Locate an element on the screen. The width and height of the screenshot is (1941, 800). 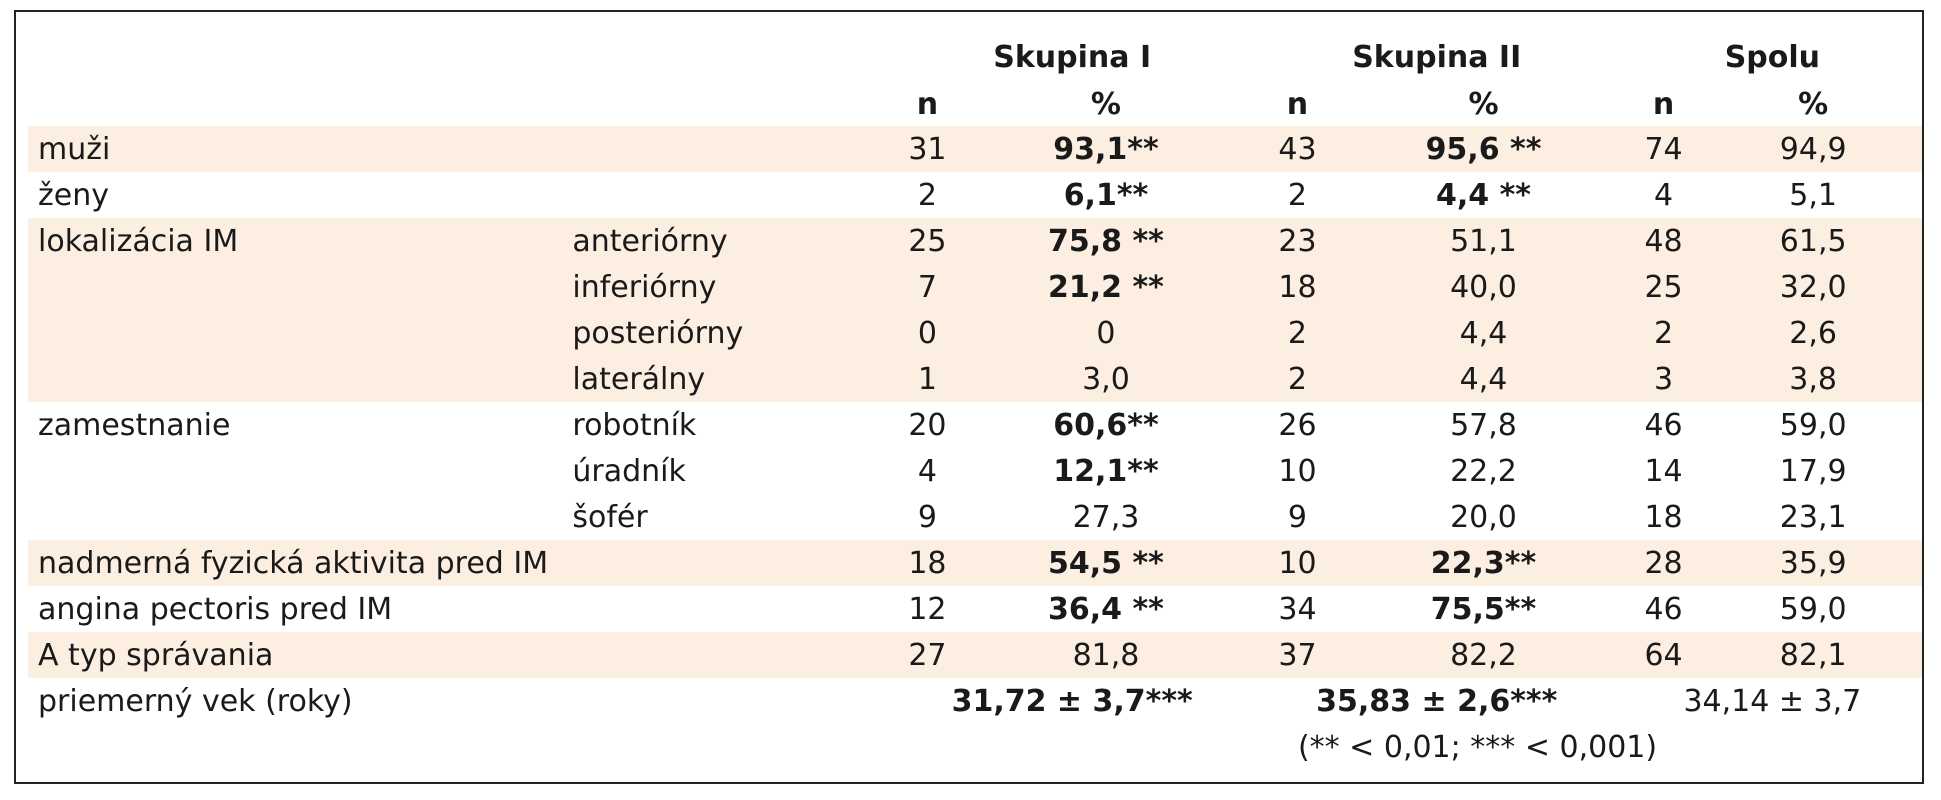
group1-pct: 0 is located at coordinates (1106, 333).